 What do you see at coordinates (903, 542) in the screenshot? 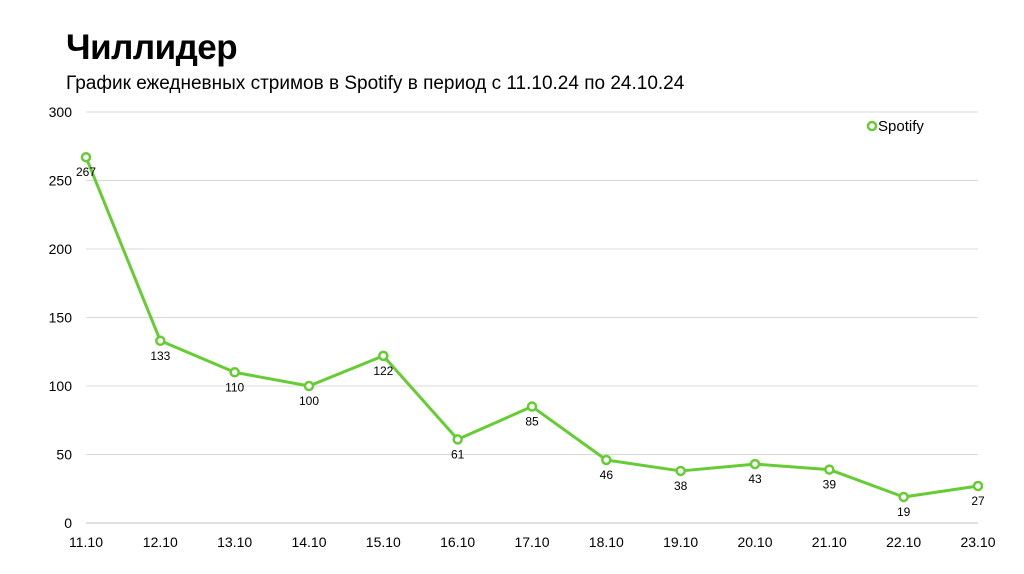
I see `x-tick-label: 22.10` at bounding box center [903, 542].